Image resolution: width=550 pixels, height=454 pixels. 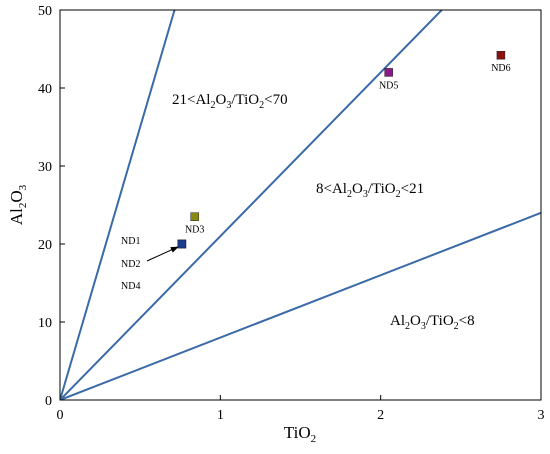 What do you see at coordinates (230, 101) in the screenshot?
I see `region-label-high: 21<Al2O3/TiO2<70` at bounding box center [230, 101].